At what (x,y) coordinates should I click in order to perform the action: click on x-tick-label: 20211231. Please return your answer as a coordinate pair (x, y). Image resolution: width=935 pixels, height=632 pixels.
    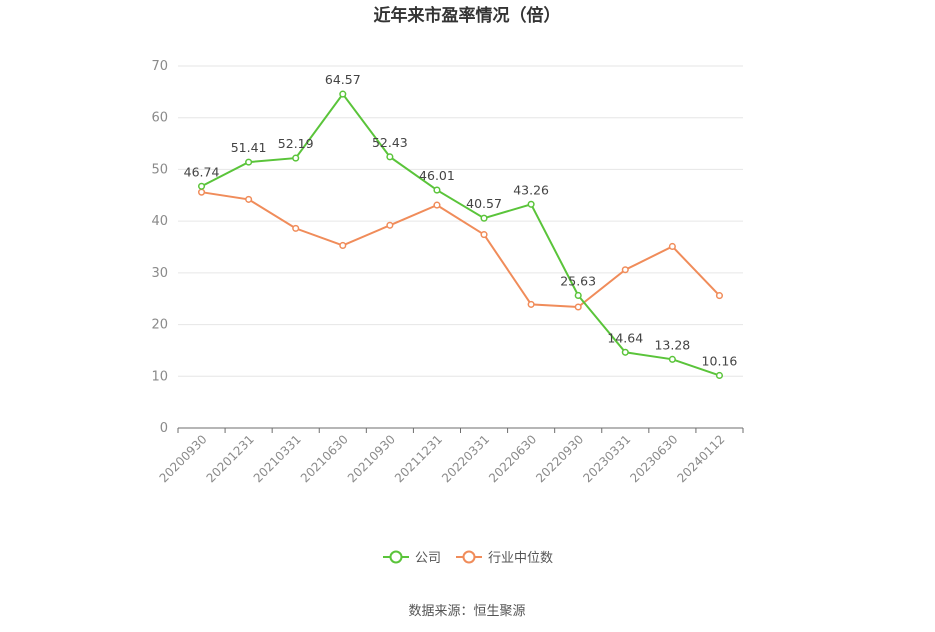
    Looking at the image, I should click on (418, 458).